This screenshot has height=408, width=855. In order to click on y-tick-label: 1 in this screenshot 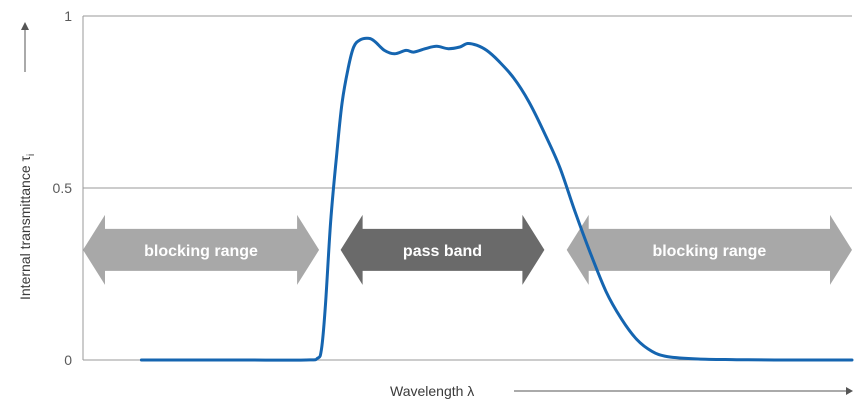, I will do `click(68, 16)`.